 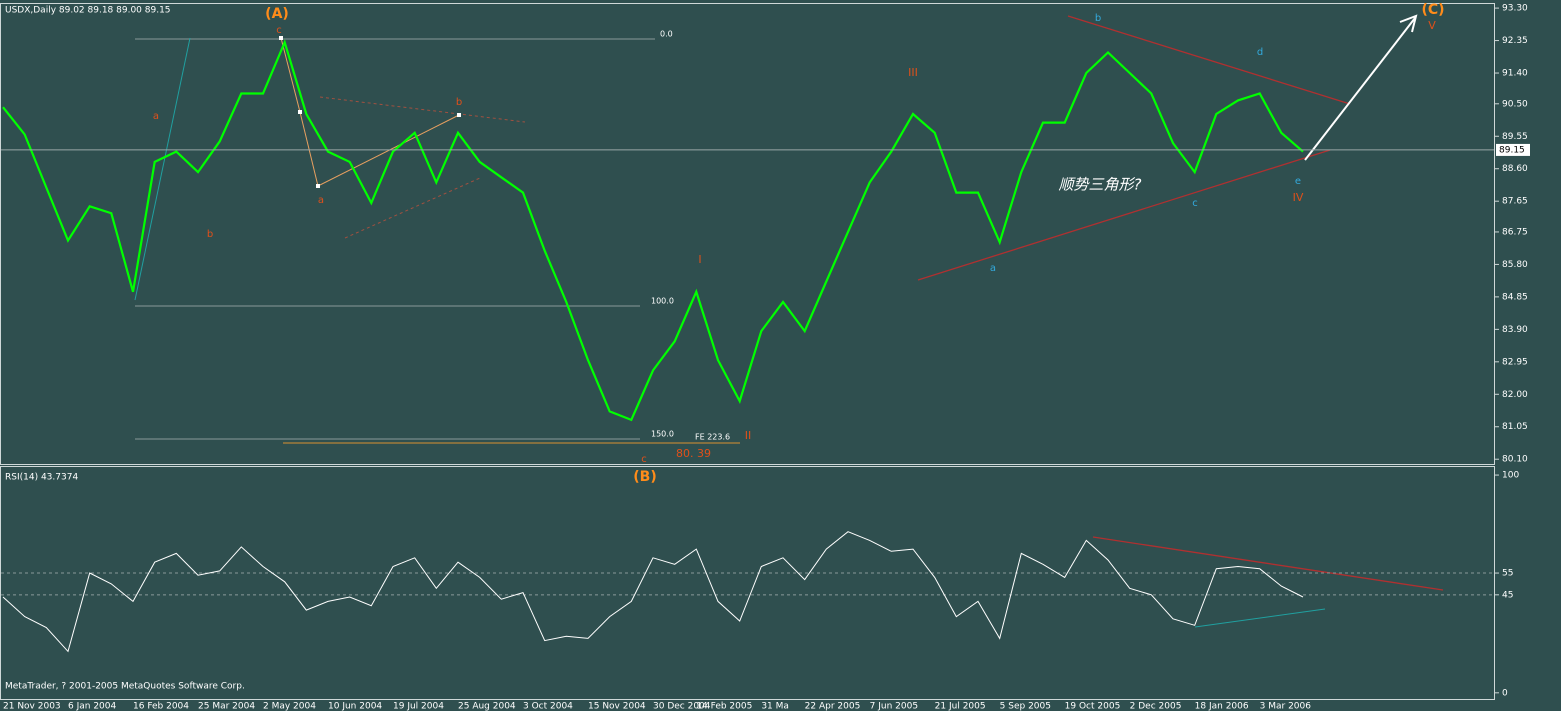 I want to click on annotation: IV, so click(x=1298, y=197).